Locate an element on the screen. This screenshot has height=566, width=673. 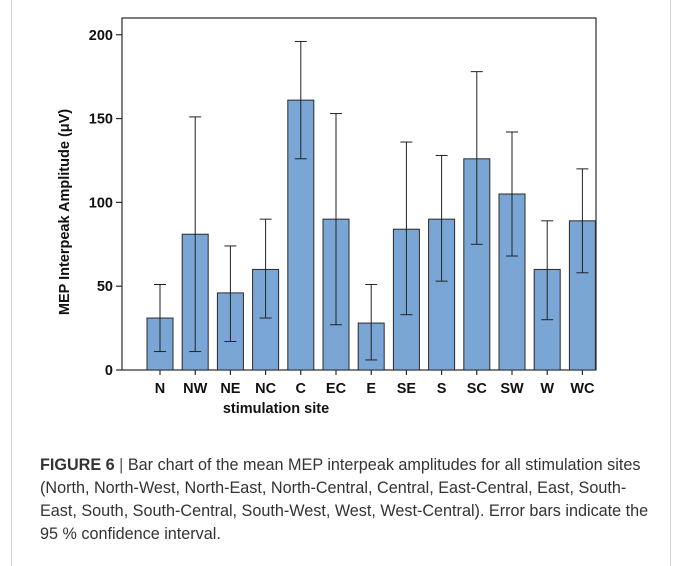
x-tick-label-sc: SC is located at coordinates (477, 389).